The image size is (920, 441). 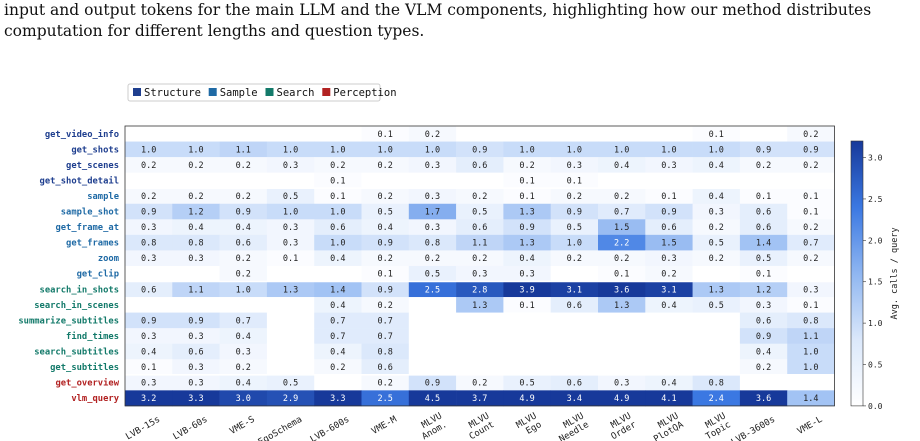 What do you see at coordinates (763, 244) in the screenshot?
I see `cell-value-label: 1.4` at bounding box center [763, 244].